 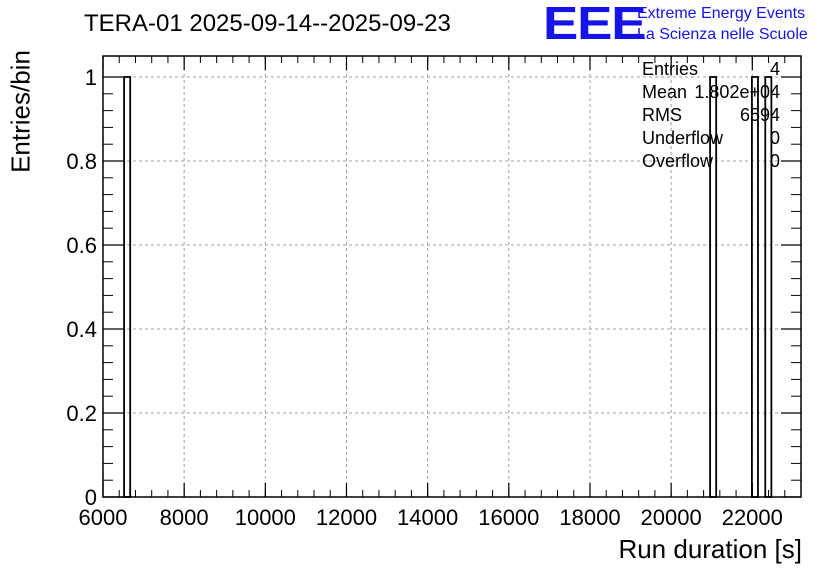 I want to click on stats-value: 4, so click(x=774, y=69).